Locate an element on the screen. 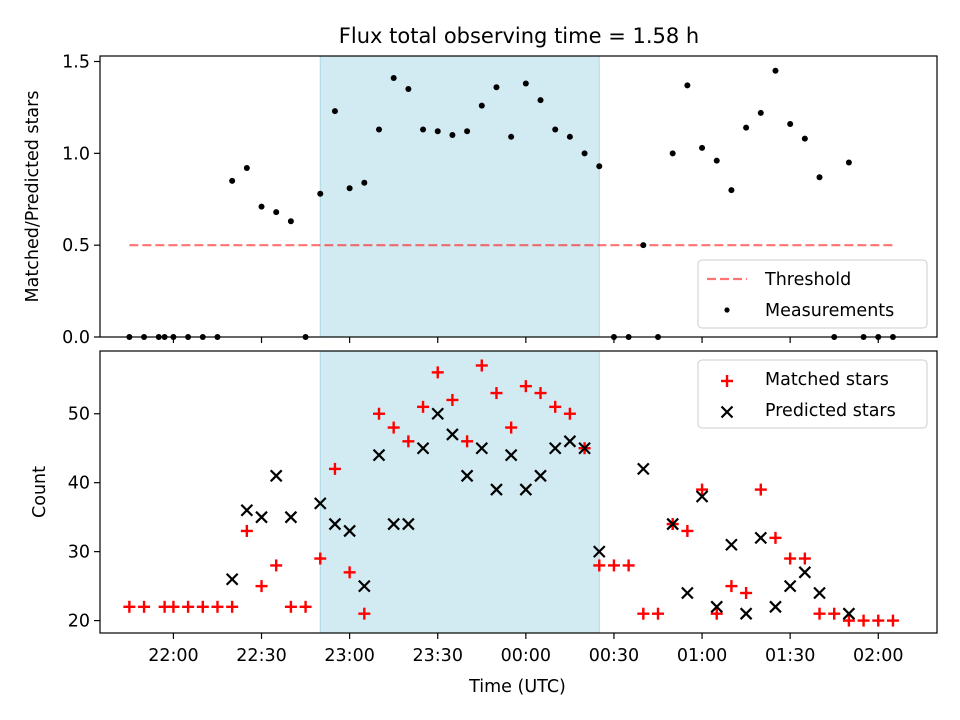 This screenshot has height=720, width=960. x-tick-label: 22:00 is located at coordinates (173, 656).